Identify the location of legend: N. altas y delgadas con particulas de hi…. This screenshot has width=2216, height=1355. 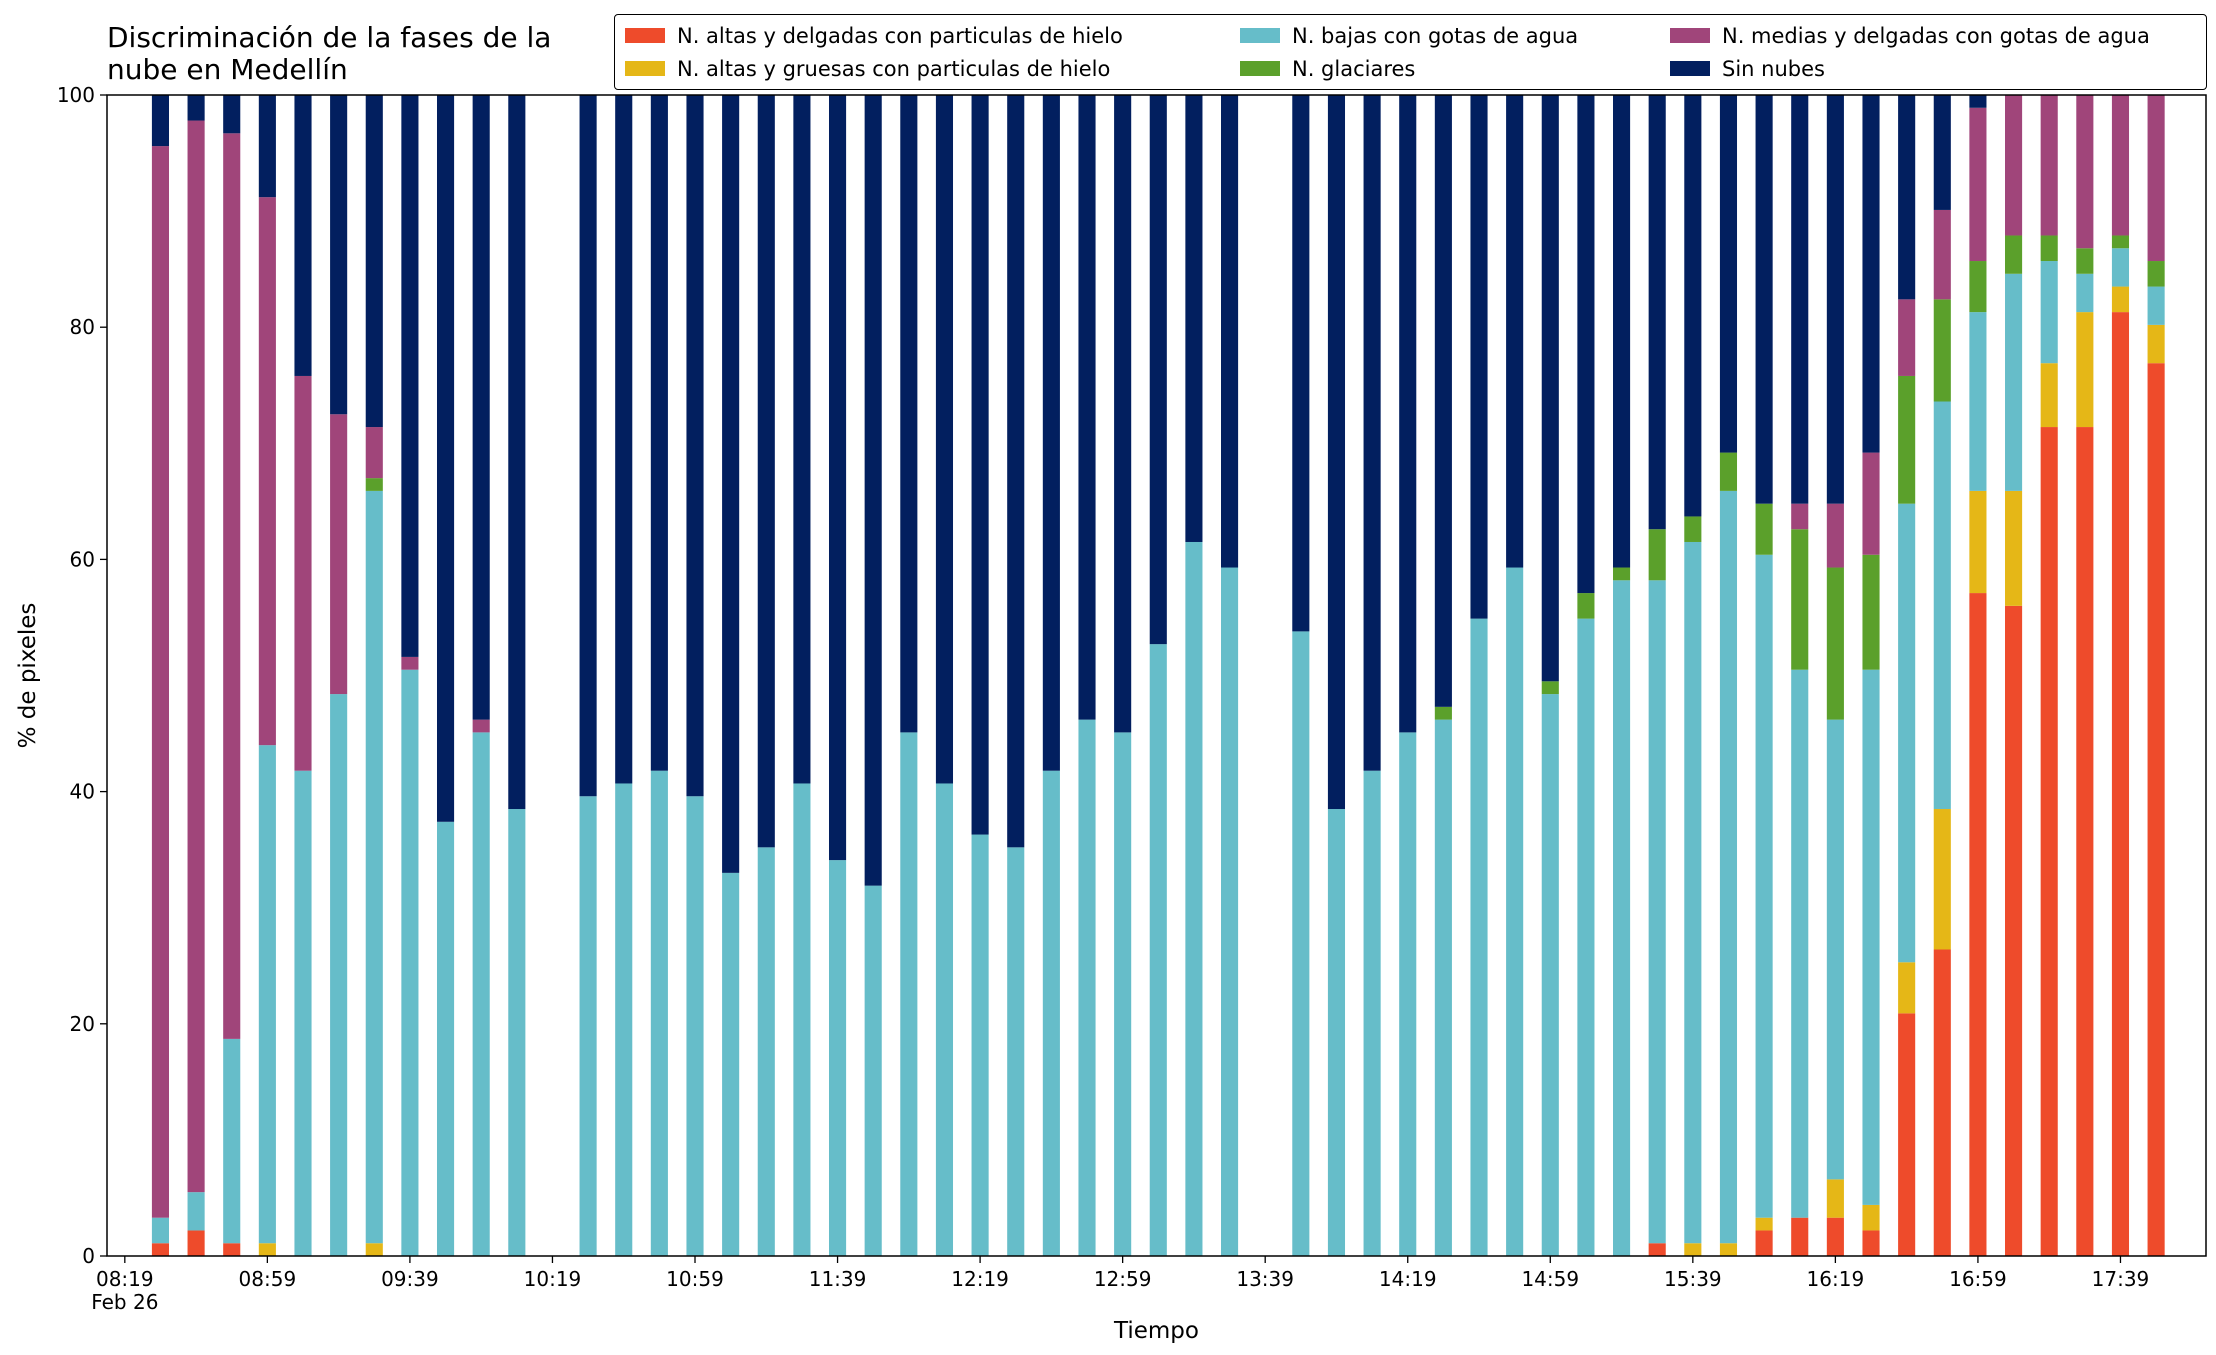
(1410, 52).